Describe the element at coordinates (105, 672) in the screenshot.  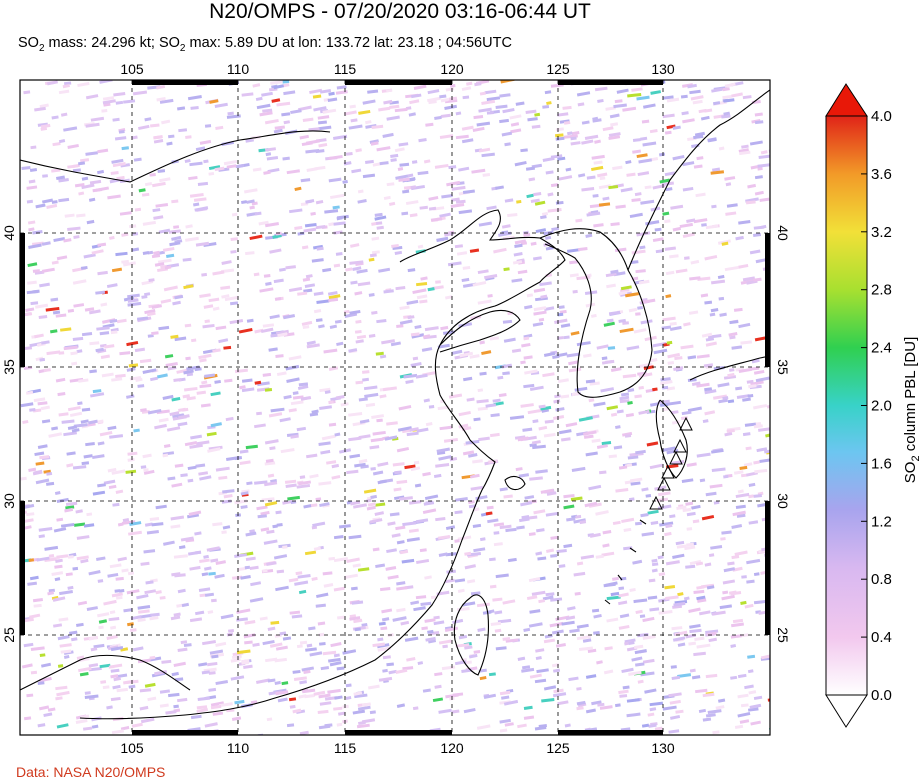
I see `south-border` at that location.